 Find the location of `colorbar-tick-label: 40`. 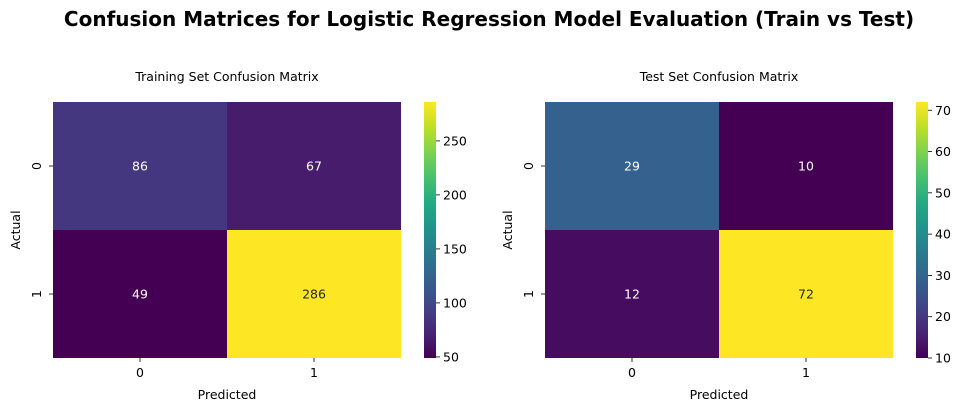

colorbar-tick-label: 40 is located at coordinates (943, 234).